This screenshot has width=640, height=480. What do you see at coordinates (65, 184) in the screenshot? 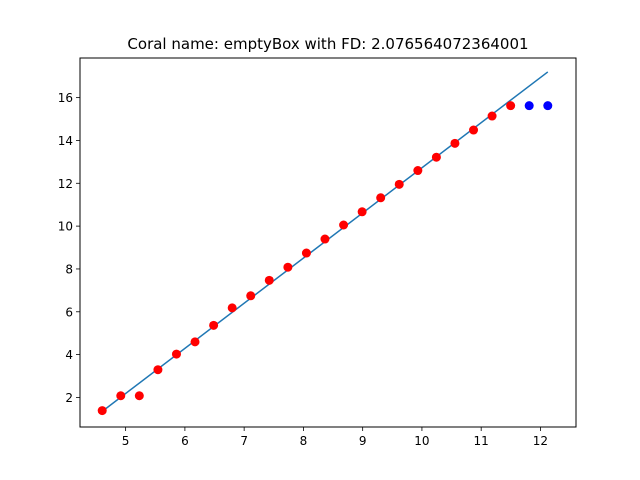
I see `y-tick-label: 12` at bounding box center [65, 184].